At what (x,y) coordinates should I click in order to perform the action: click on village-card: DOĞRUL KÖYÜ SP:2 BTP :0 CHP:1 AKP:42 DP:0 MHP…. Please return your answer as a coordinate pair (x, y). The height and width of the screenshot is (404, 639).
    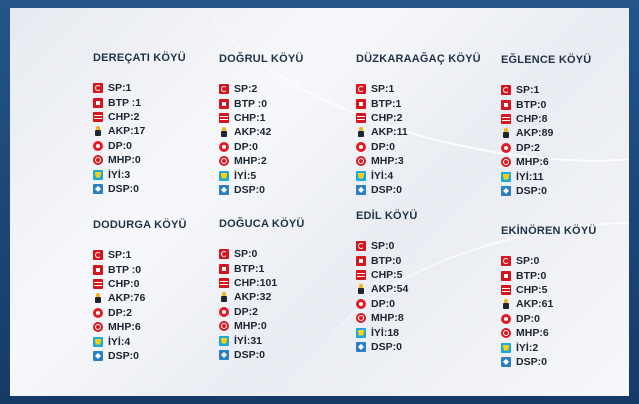
    Looking at the image, I should click on (261, 125).